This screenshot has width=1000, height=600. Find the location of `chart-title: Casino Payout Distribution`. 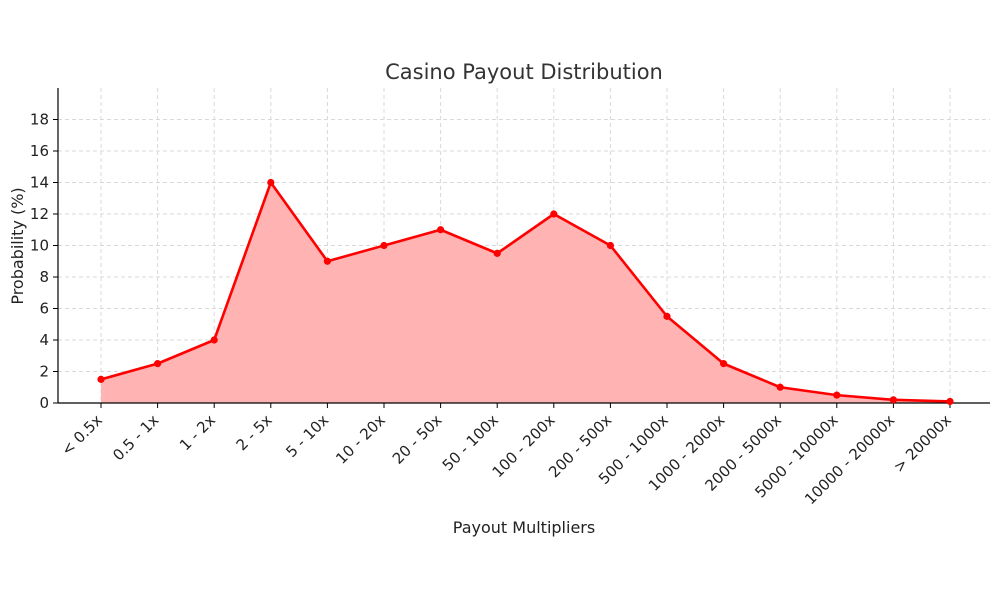

chart-title: Casino Payout Distribution is located at coordinates (524, 72).